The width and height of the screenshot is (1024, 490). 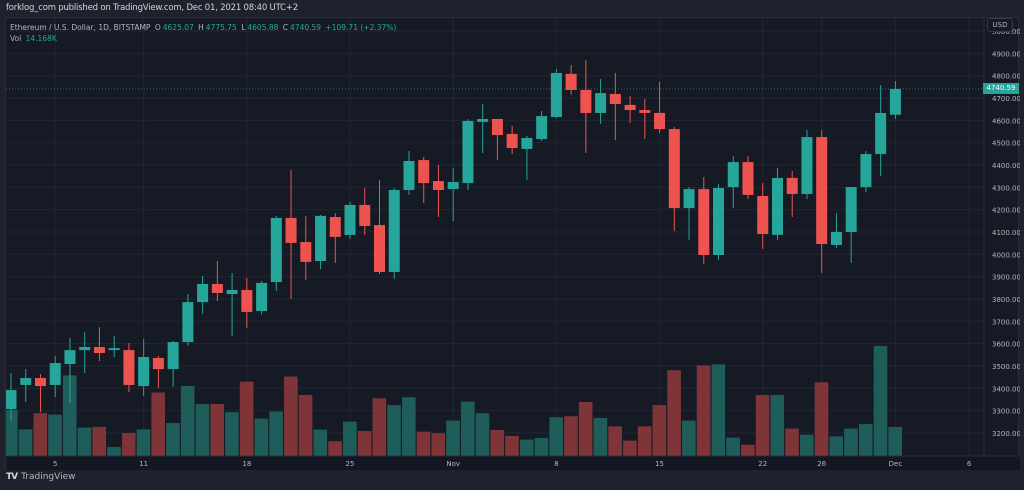 What do you see at coordinates (1006, 32) in the screenshot?
I see `price-axis-label: 5000.00` at bounding box center [1006, 32].